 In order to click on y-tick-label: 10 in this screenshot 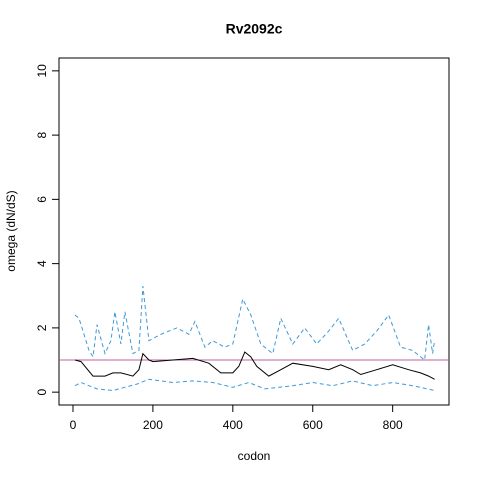, I will do `click(42, 71)`.